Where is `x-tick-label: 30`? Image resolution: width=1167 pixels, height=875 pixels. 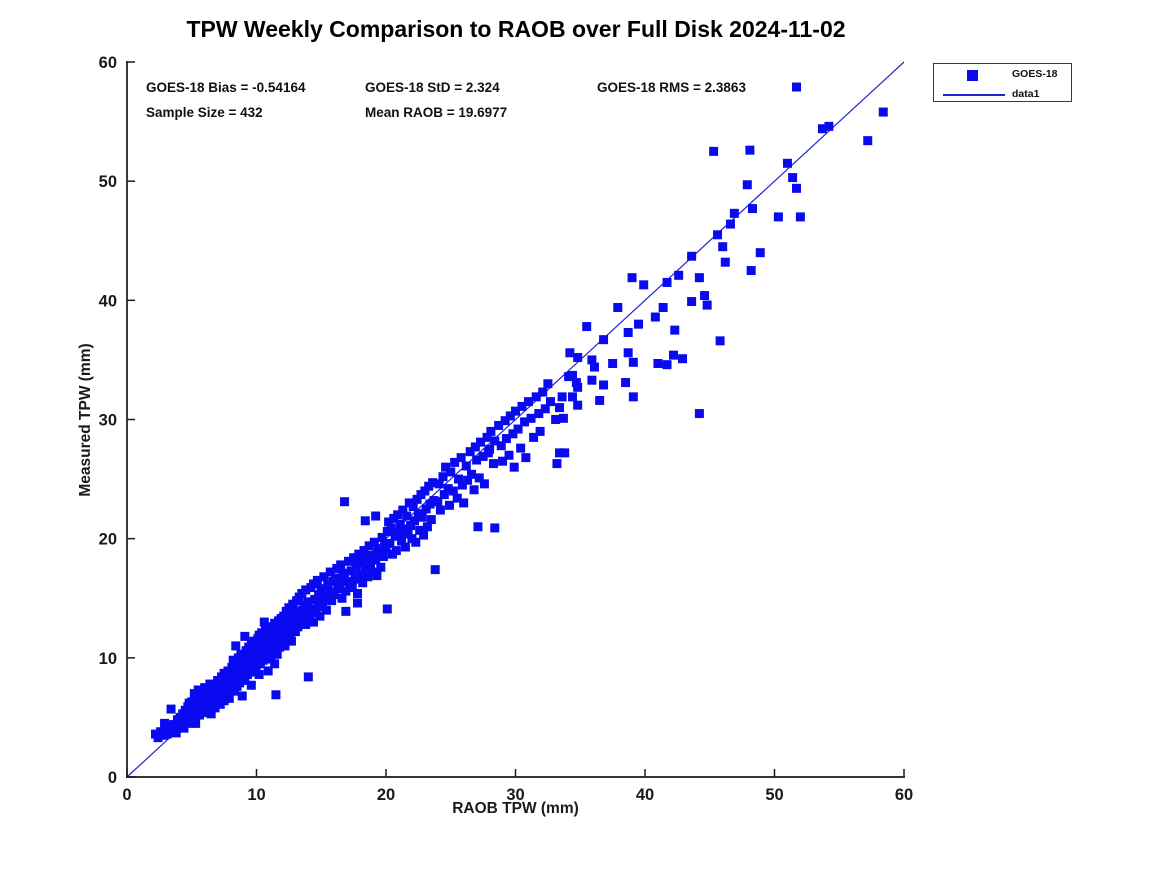
x-tick-label: 30 is located at coordinates (515, 795).